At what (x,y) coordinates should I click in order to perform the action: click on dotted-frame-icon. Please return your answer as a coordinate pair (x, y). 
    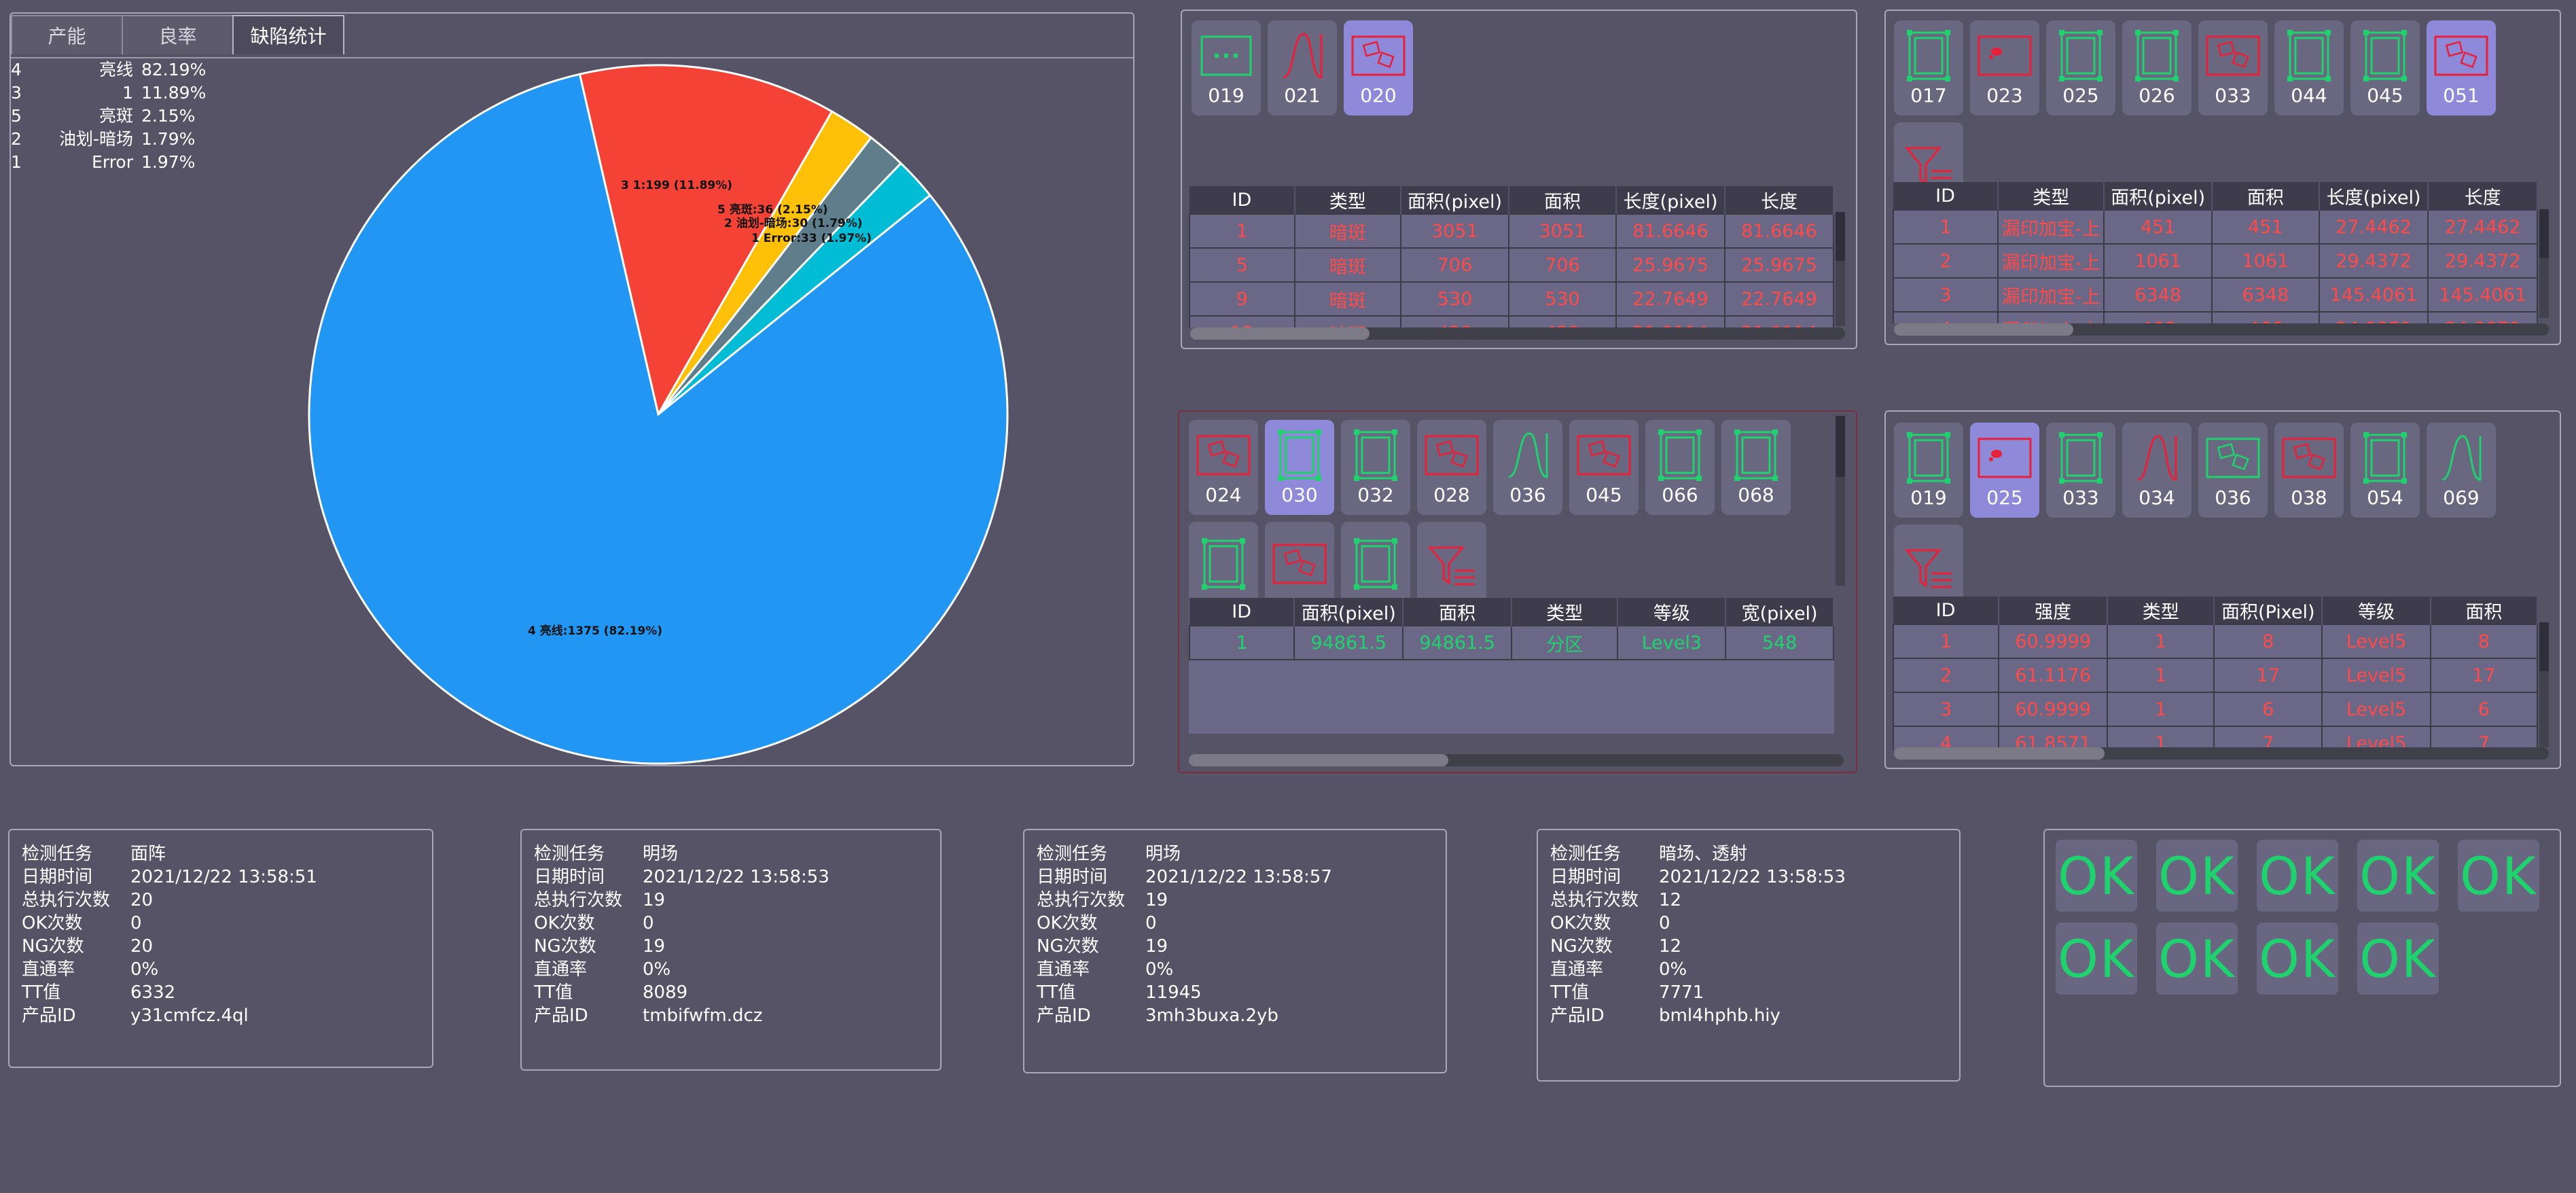
    Looking at the image, I should click on (1226, 55).